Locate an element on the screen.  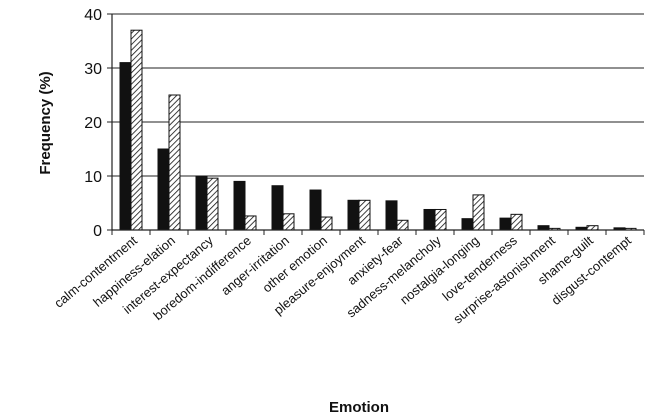
y-axis-title: Frequency (%) is located at coordinates (45, 122).